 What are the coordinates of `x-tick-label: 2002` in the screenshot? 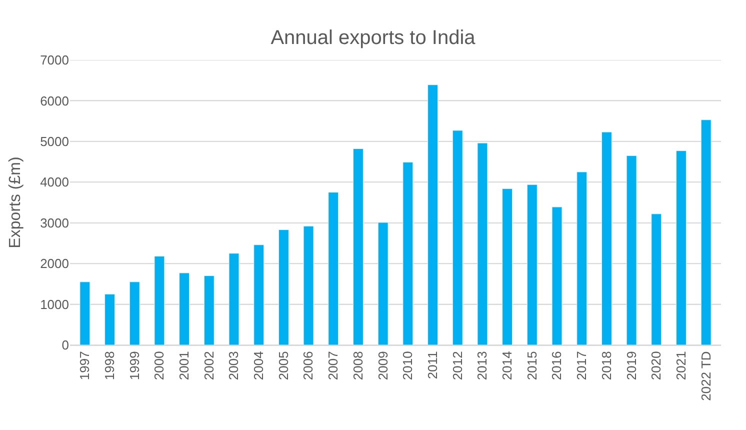 It's located at (208, 365).